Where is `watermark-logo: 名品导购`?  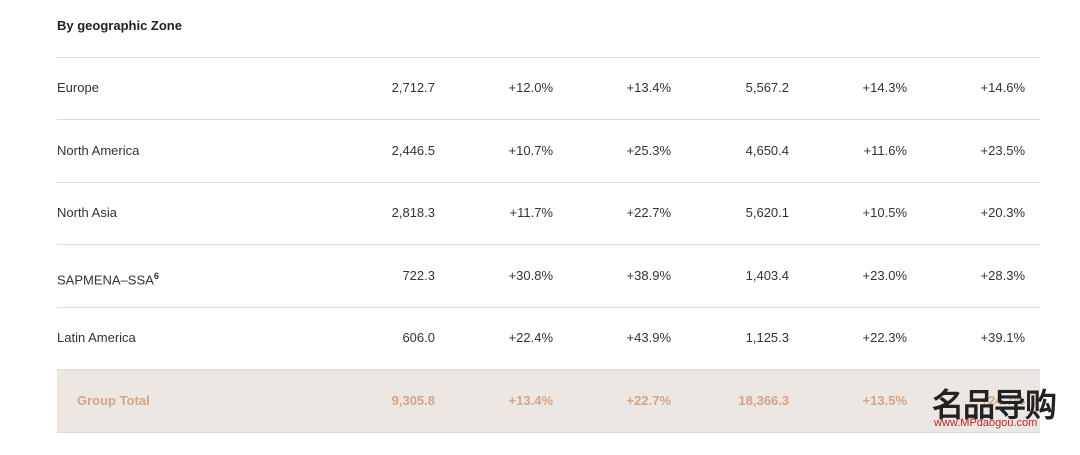 watermark-logo: 名品导购 is located at coordinates (994, 405).